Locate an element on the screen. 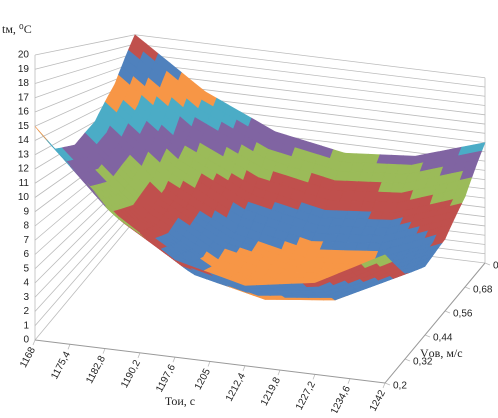 This screenshot has width=498, height=418. x-tick-label: 1227,2 is located at coordinates (306, 396).